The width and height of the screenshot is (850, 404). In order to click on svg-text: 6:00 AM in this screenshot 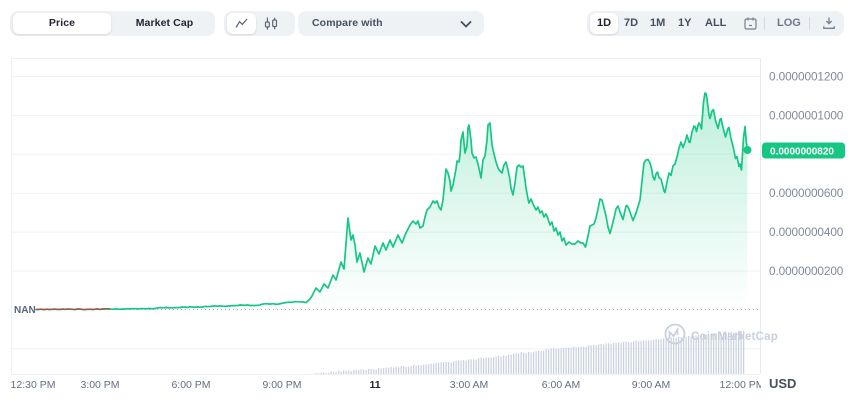, I will do `click(561, 385)`.